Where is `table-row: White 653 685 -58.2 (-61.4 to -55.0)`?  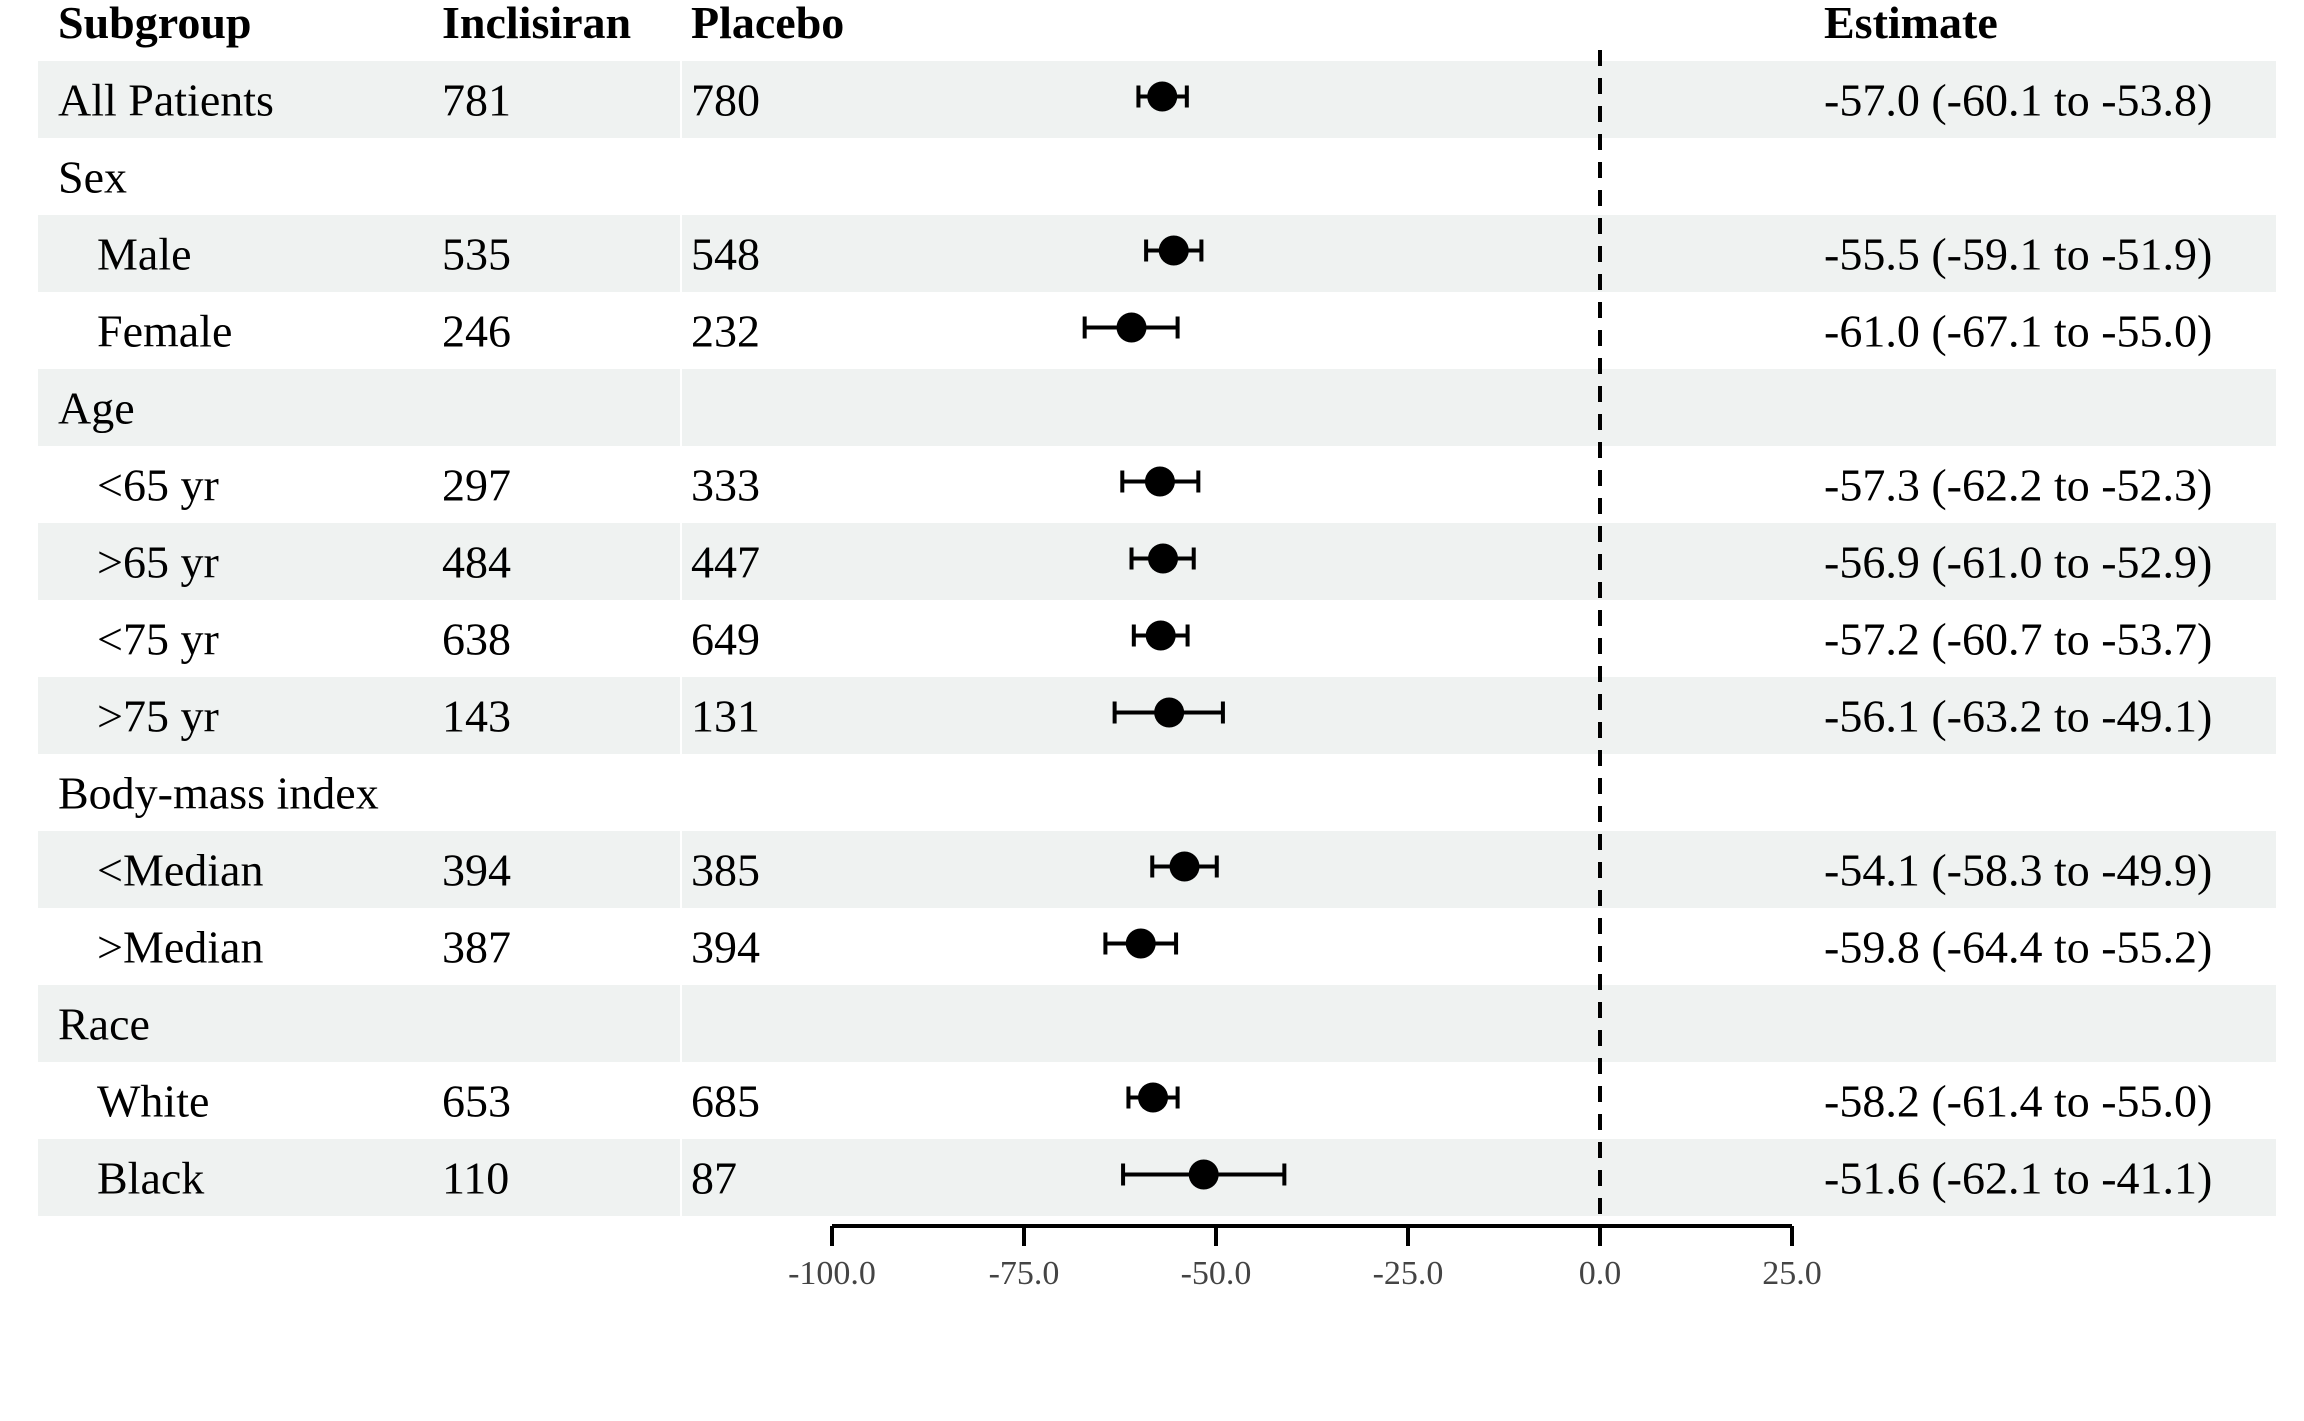 table-row: White 653 685 -58.2 (-61.4 to -55.0) is located at coordinates (1154, 1101).